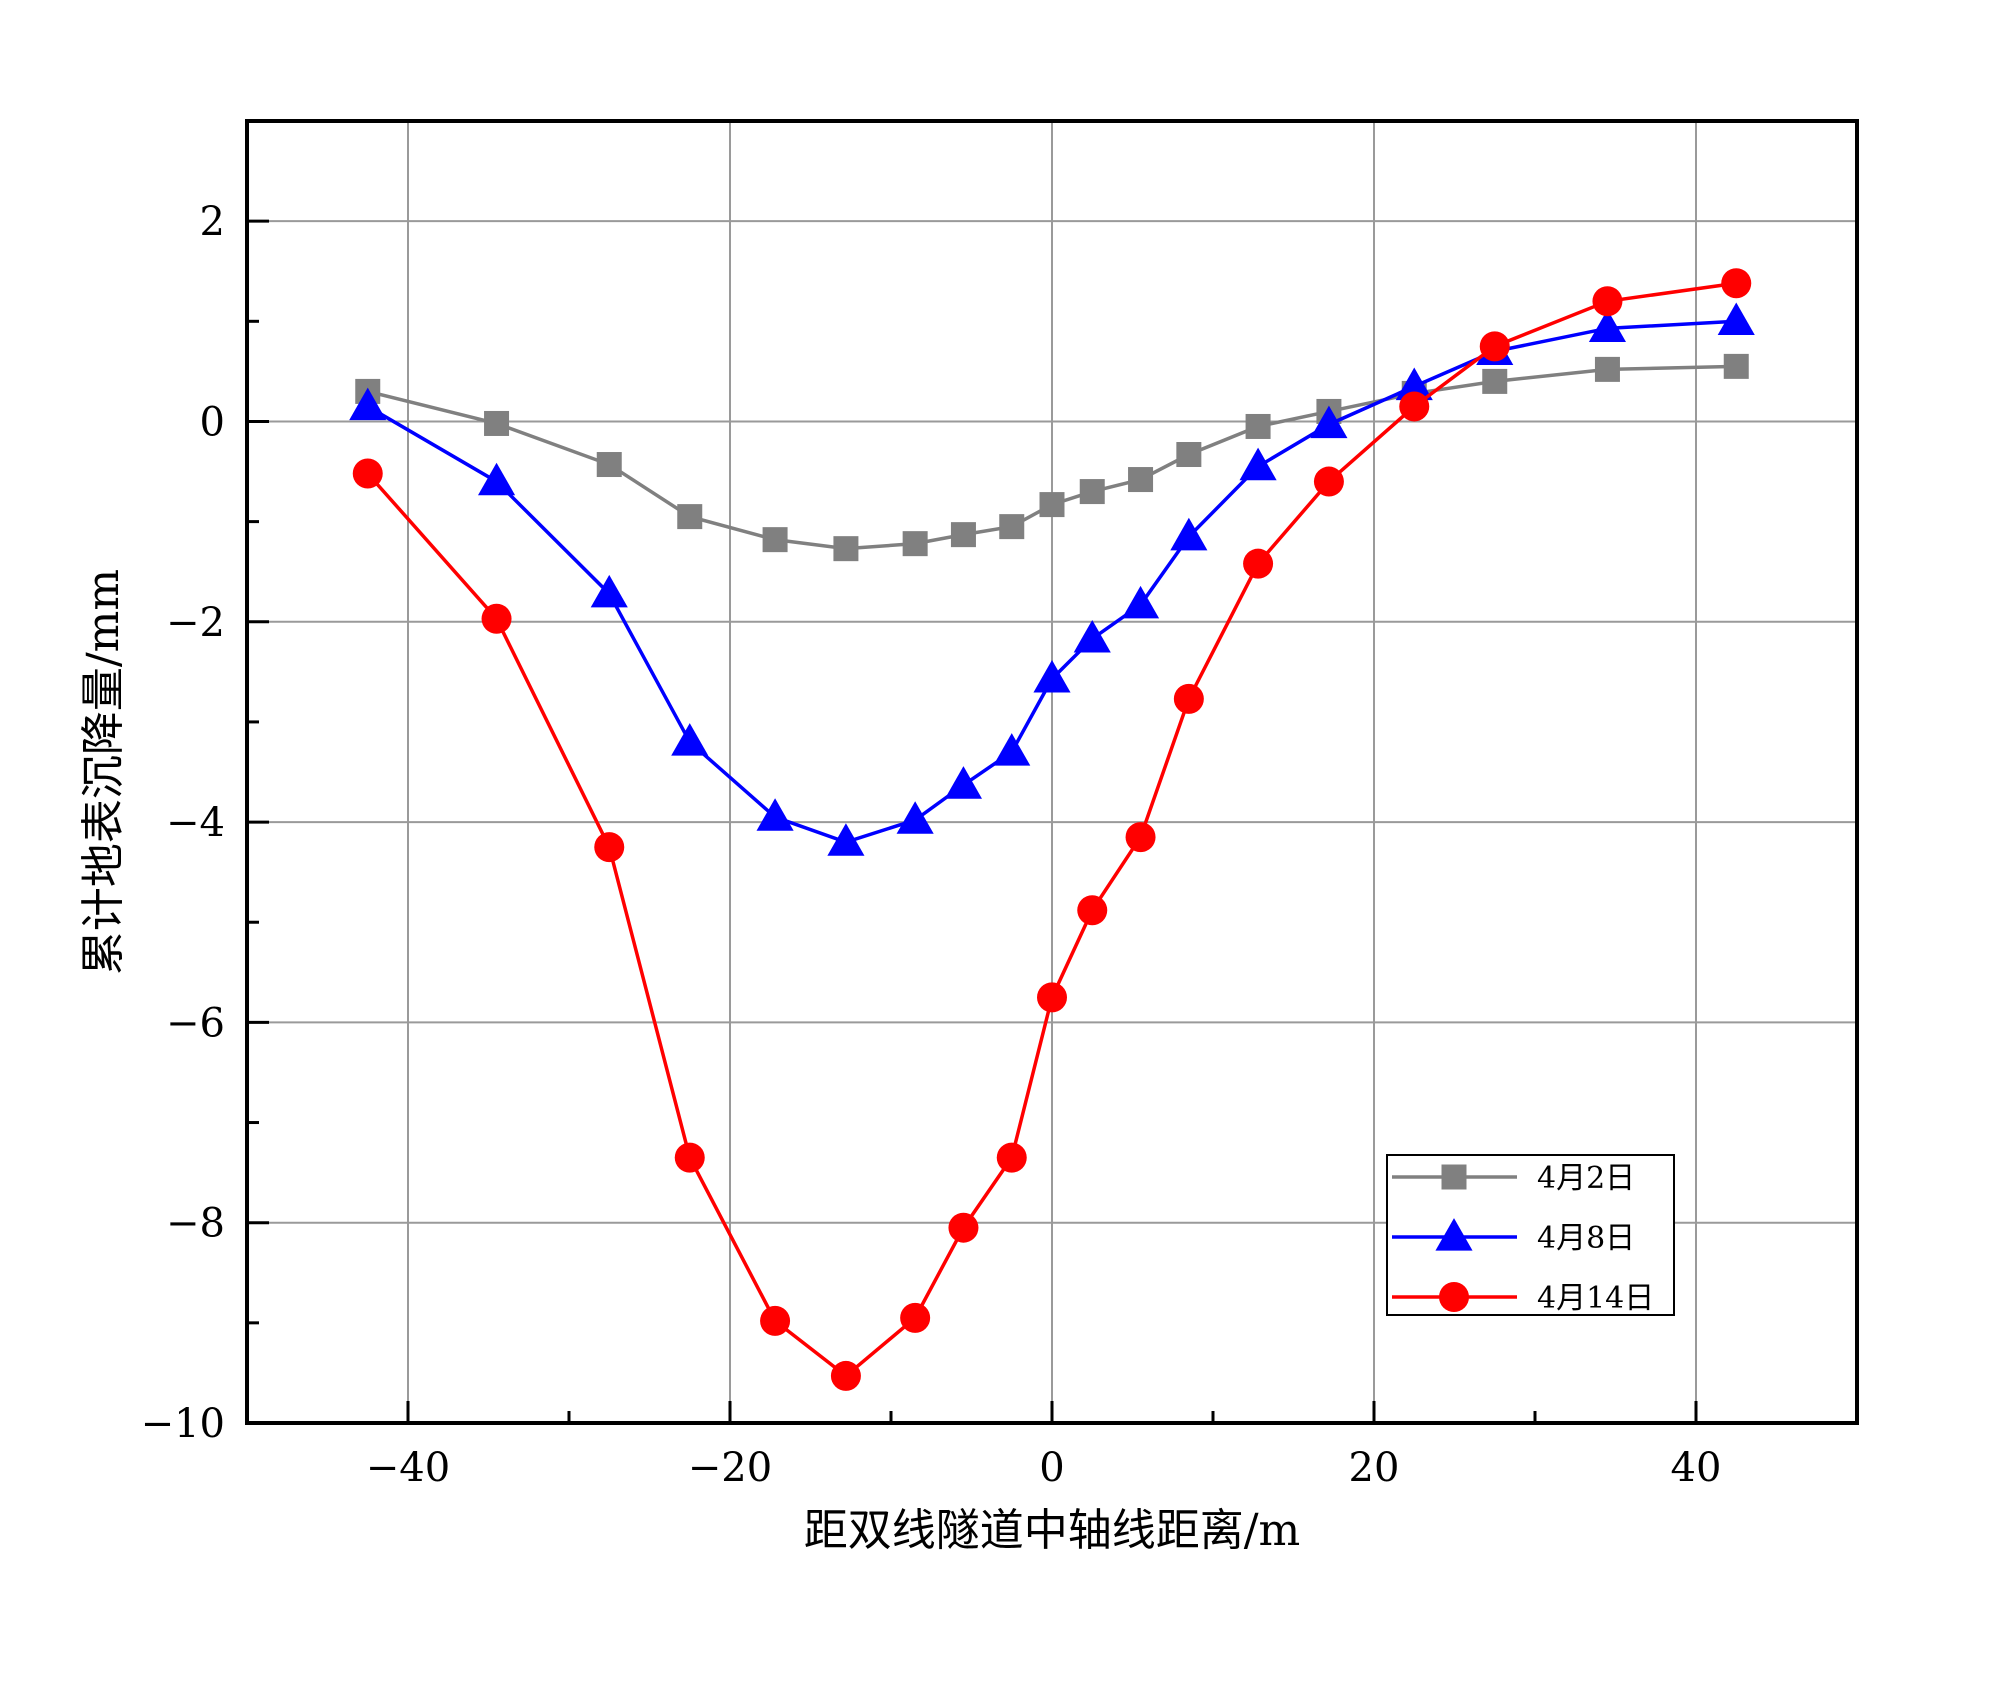 This screenshot has width=2000, height=1693. I want to click on y-tick-label: −2, so click(195, 623).